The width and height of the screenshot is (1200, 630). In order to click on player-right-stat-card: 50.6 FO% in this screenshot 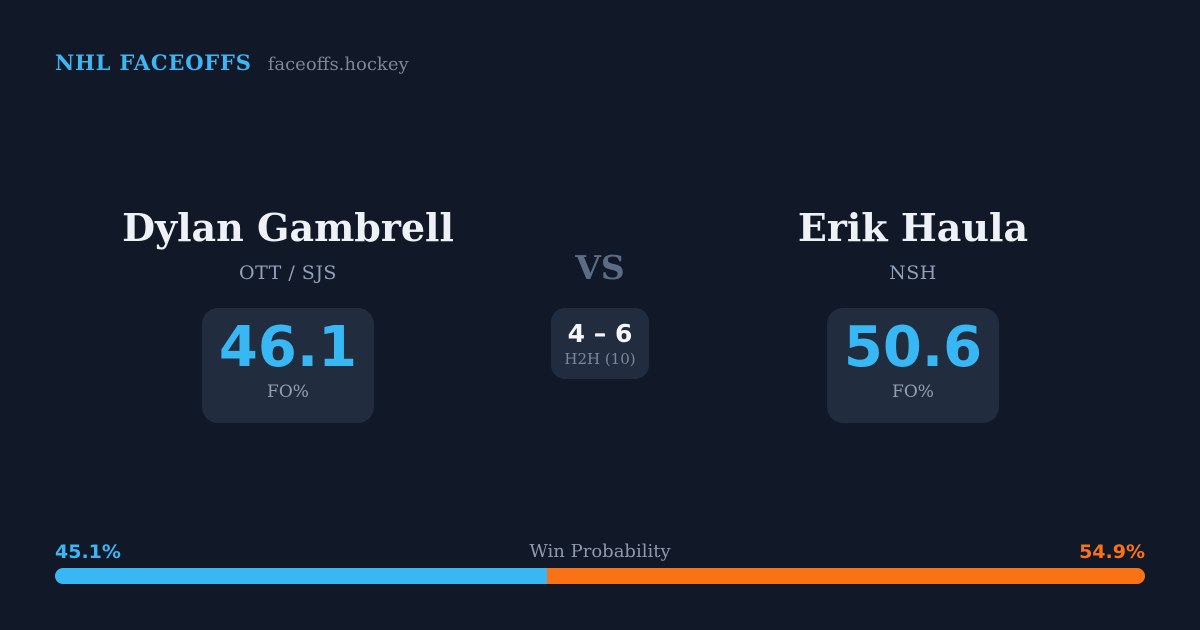, I will do `click(913, 365)`.